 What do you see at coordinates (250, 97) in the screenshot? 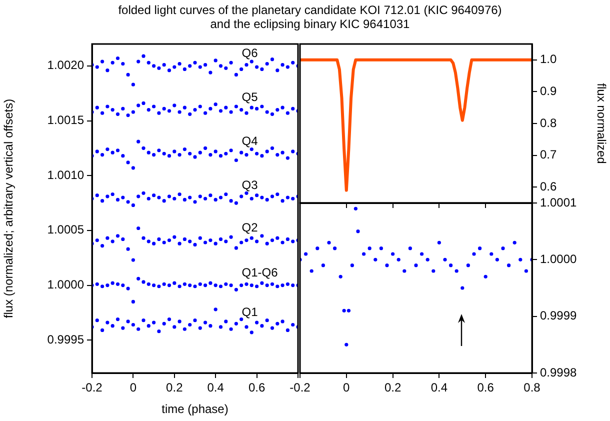
I see `series-label: Q5` at bounding box center [250, 97].